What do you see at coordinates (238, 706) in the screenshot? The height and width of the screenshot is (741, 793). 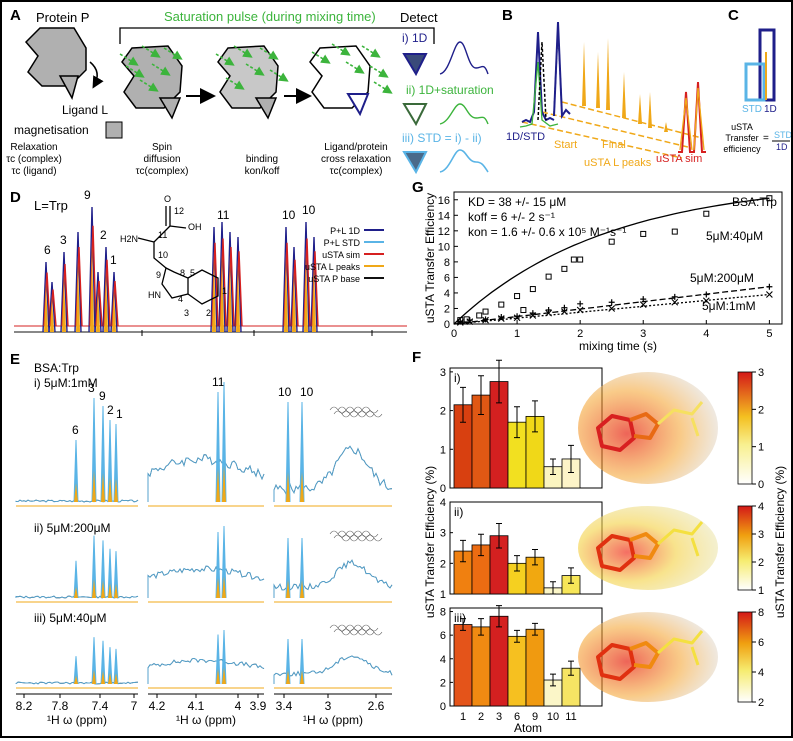 I see `e-axis-tick-label: 4` at bounding box center [238, 706].